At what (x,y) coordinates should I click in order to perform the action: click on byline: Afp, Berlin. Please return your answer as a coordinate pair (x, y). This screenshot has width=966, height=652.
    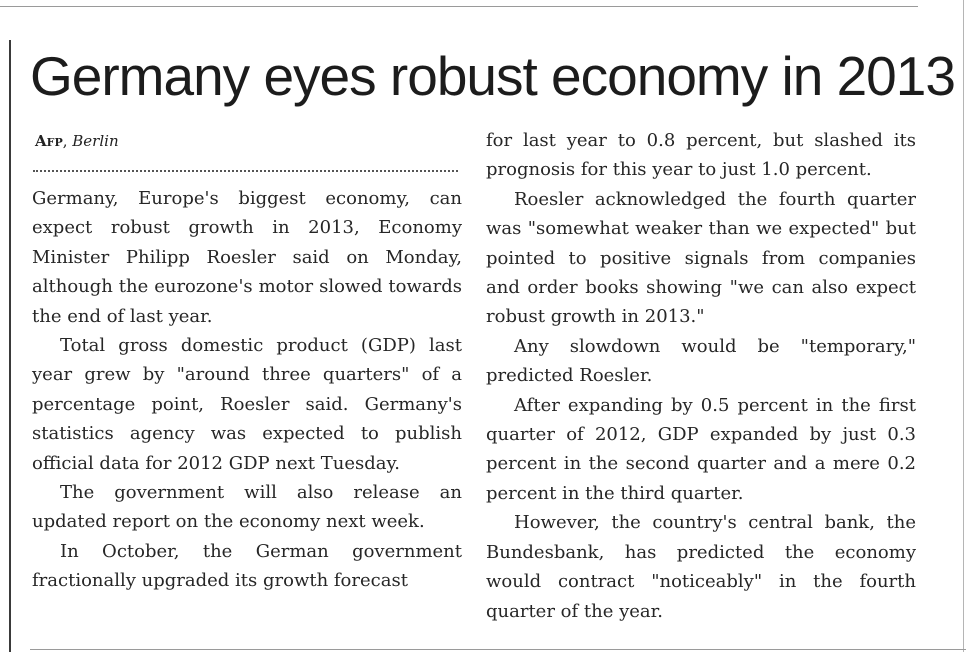
    Looking at the image, I should click on (77, 141).